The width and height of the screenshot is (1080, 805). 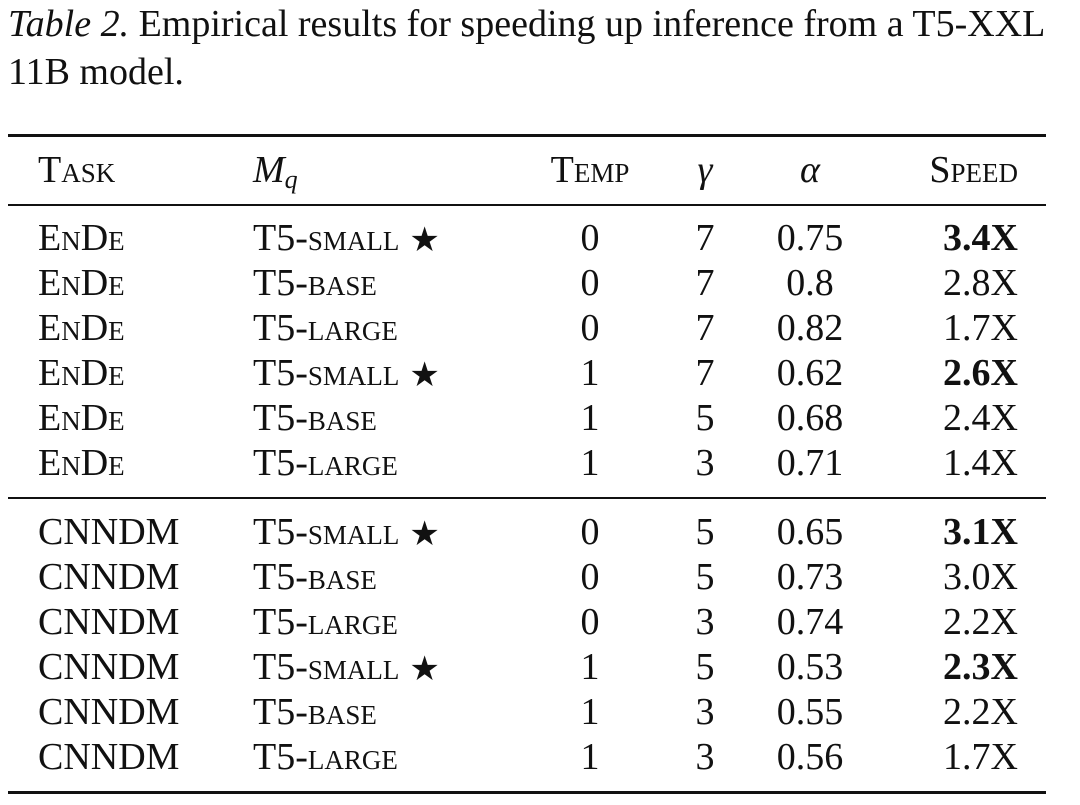 What do you see at coordinates (810, 622) in the screenshot?
I see `cell-alpha: 0.74` at bounding box center [810, 622].